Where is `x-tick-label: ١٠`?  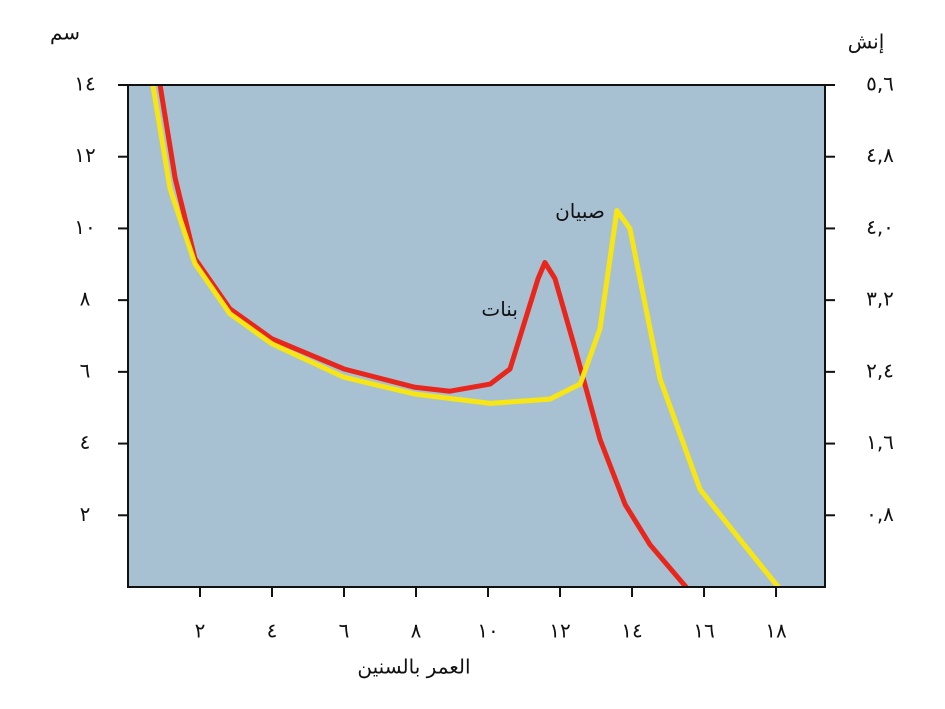
x-tick-label: ١٠ is located at coordinates (487, 631).